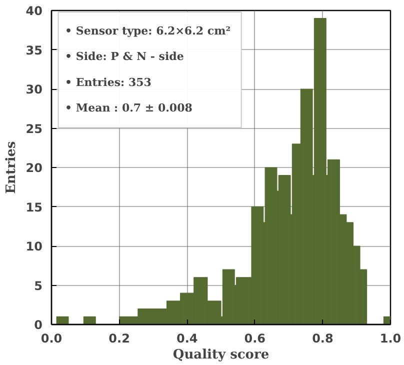 The height and width of the screenshot is (365, 404). What do you see at coordinates (129, 108) in the screenshot?
I see `annotation: • Mean : 0.7 ± 0.008` at bounding box center [129, 108].